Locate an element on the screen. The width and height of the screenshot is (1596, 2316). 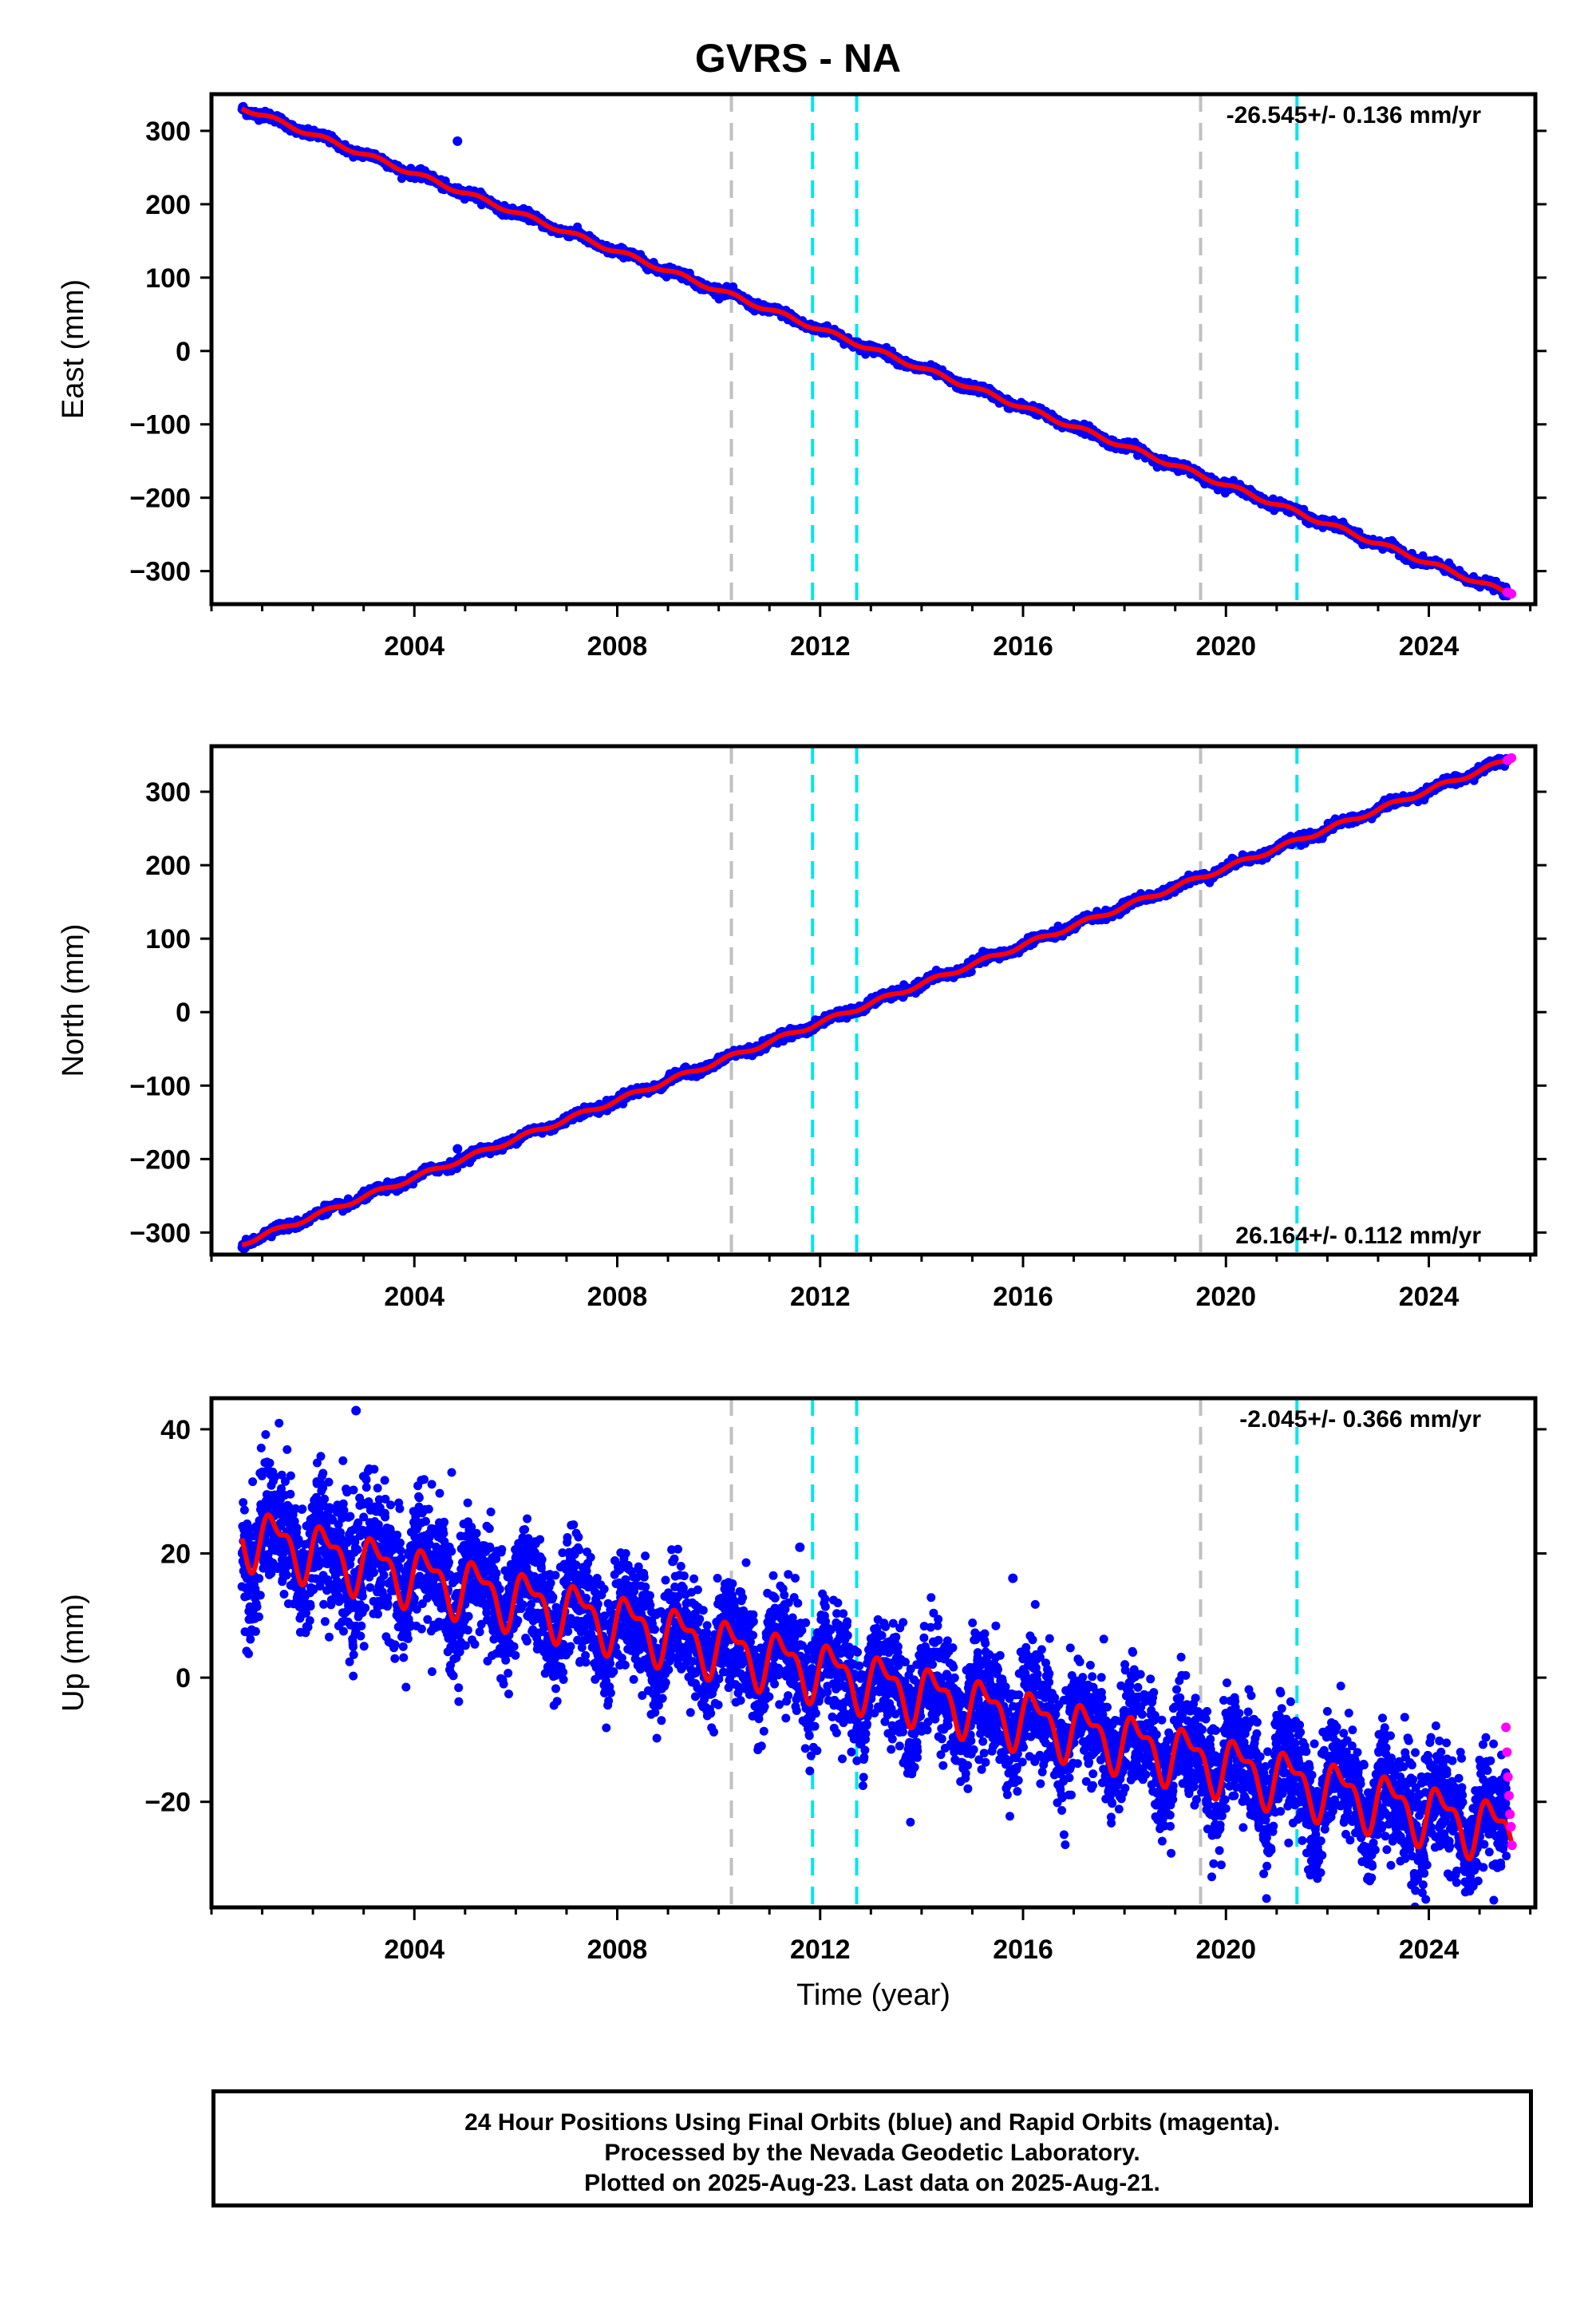
y-axis-label: Up (mm) is located at coordinates (73, 1653).